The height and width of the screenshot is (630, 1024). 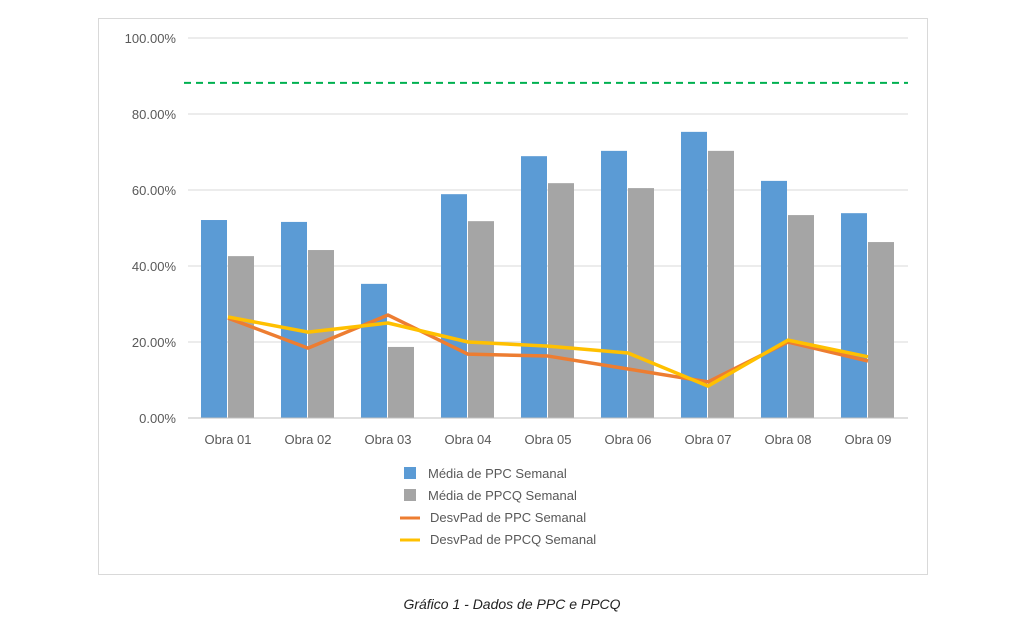 I want to click on line-desvpad-ppcq, so click(x=548, y=351).